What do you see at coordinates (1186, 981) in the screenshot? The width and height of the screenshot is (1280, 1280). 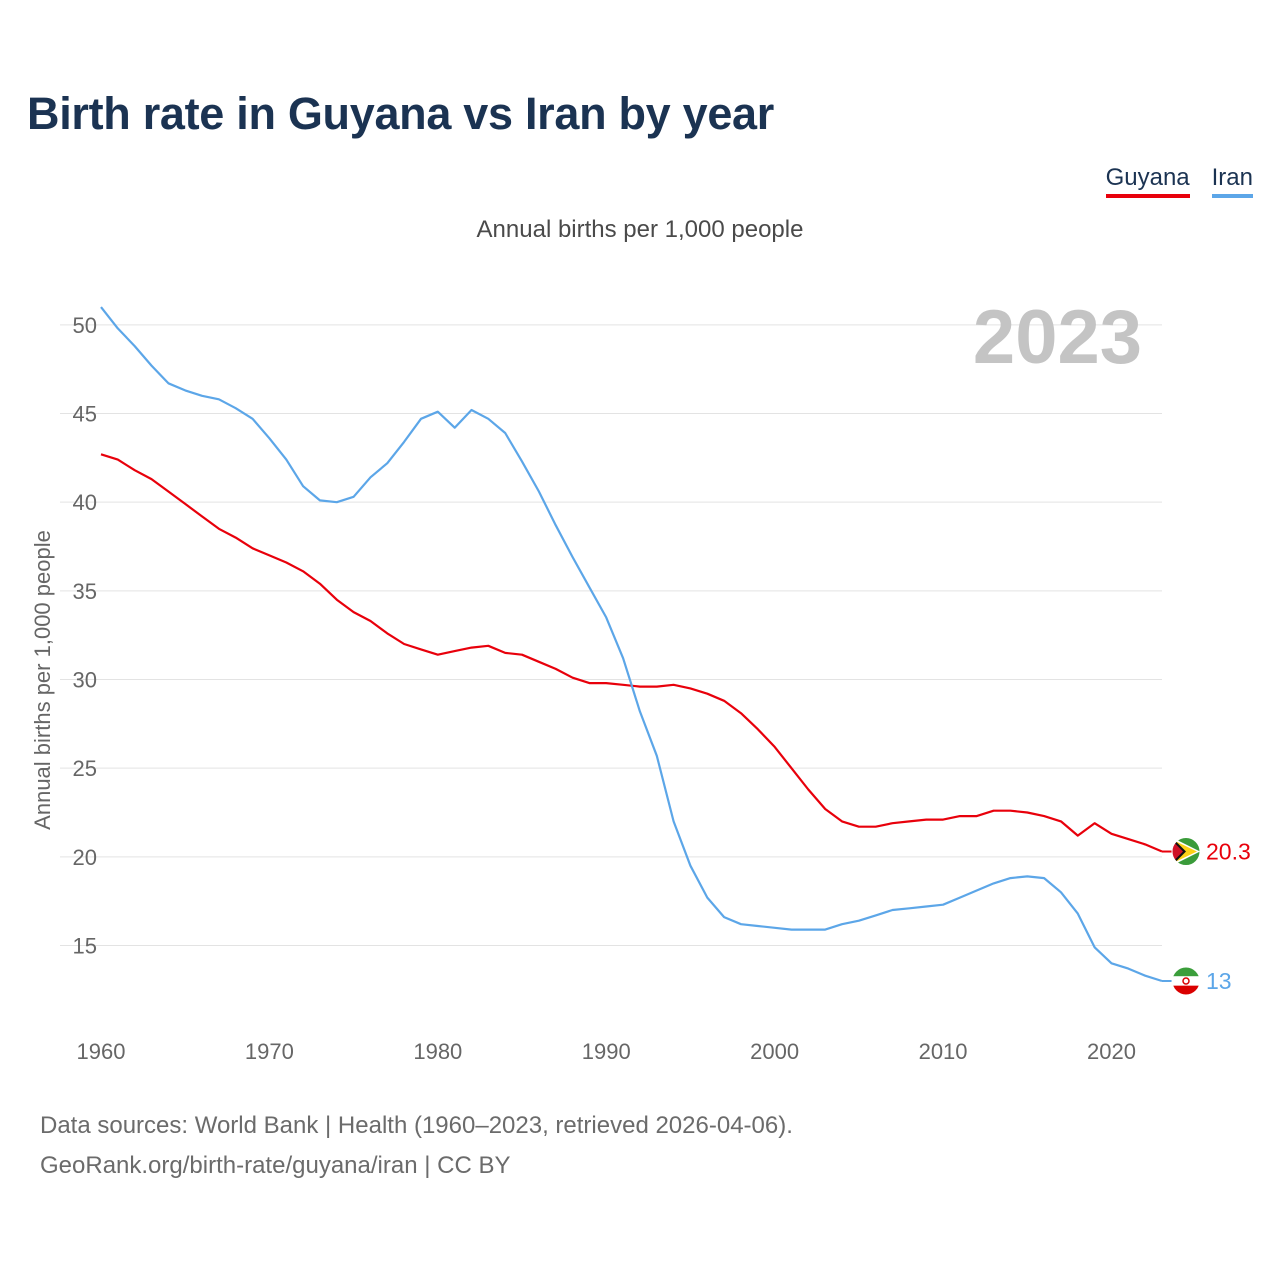 I see `iran-flag-icon` at bounding box center [1186, 981].